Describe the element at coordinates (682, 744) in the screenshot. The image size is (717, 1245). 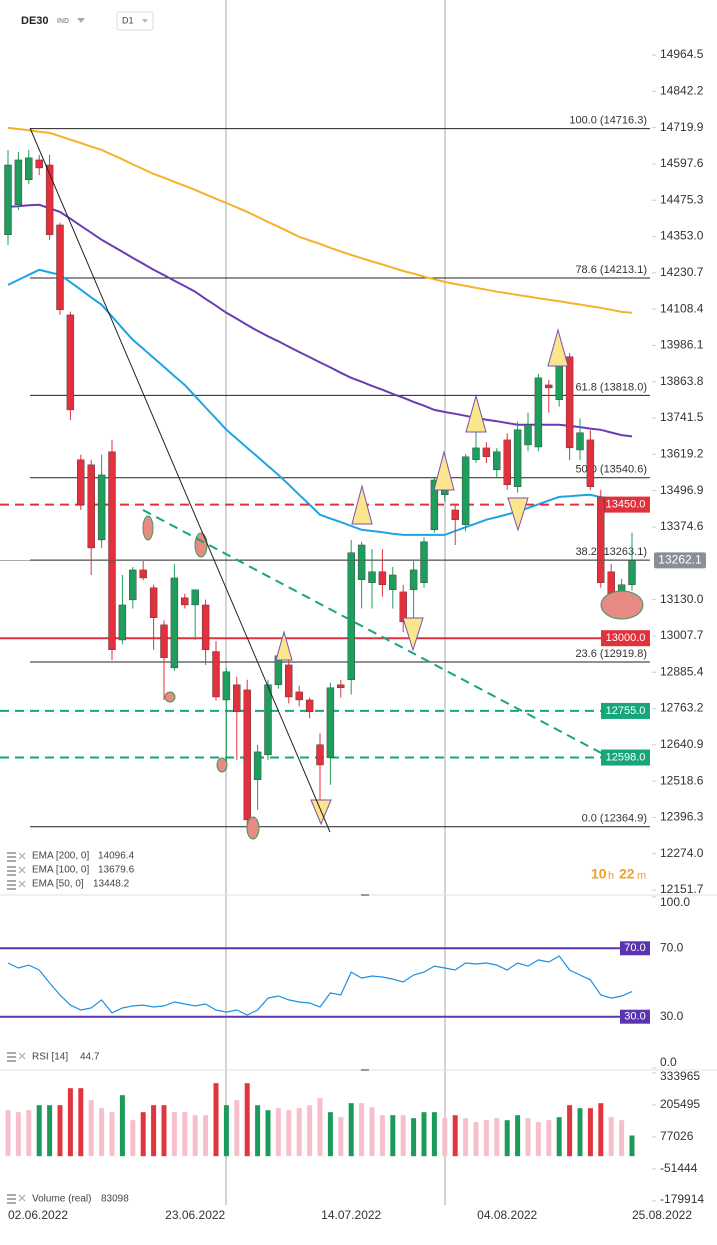
I see `y-tick-label: 12640.9` at that location.